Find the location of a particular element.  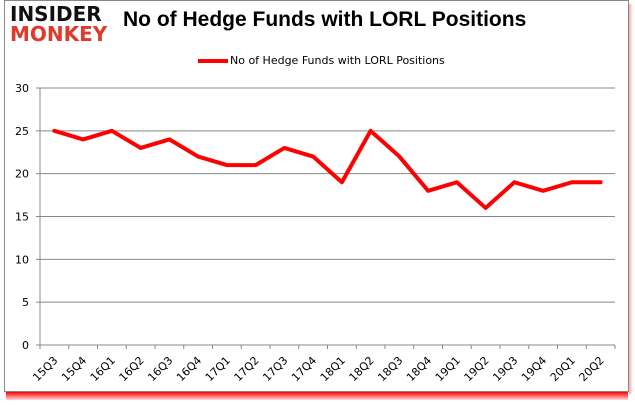

x-tick-label: 17Q2 is located at coordinates (247, 369).